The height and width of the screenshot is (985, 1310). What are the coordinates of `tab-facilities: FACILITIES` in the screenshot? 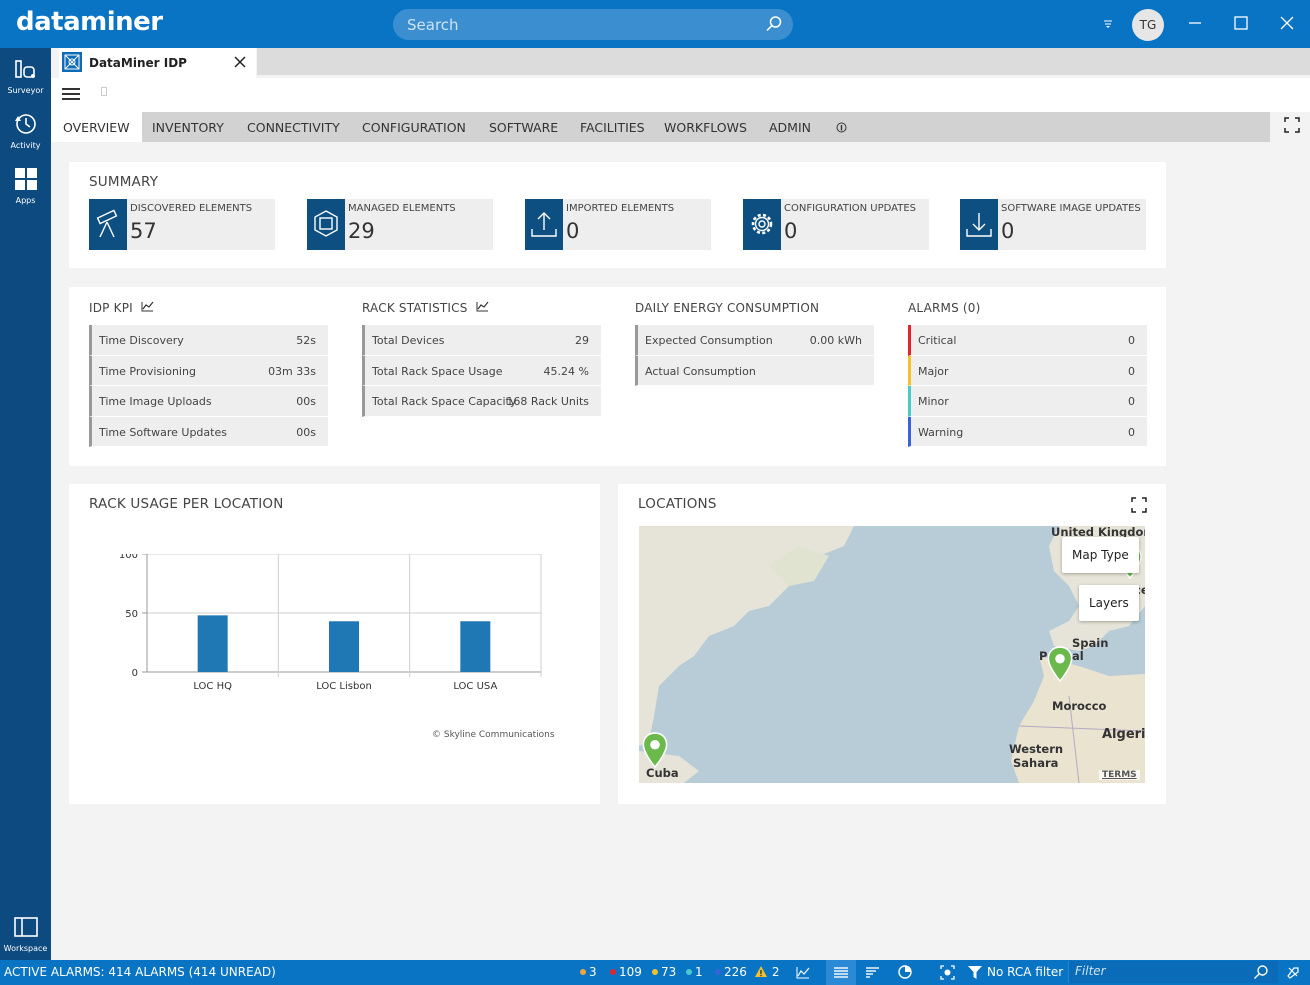 It's located at (612, 127).